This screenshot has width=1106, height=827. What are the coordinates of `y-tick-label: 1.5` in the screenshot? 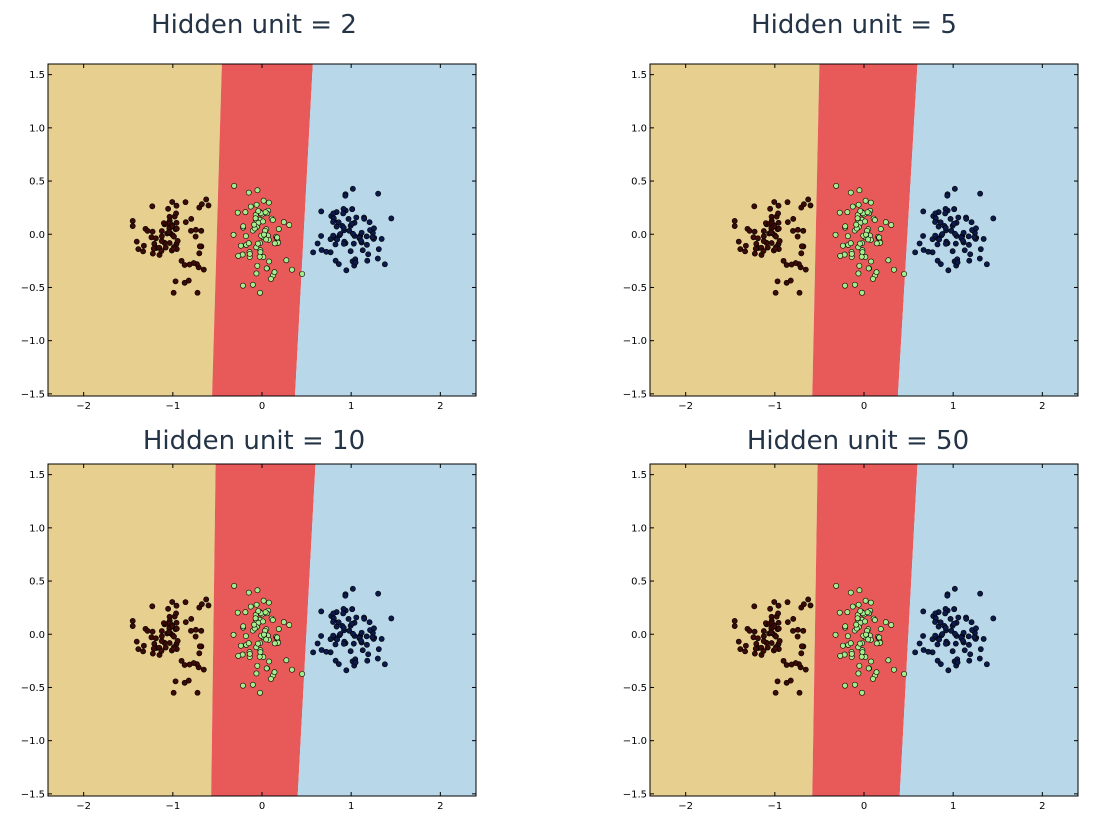 It's located at (639, 75).